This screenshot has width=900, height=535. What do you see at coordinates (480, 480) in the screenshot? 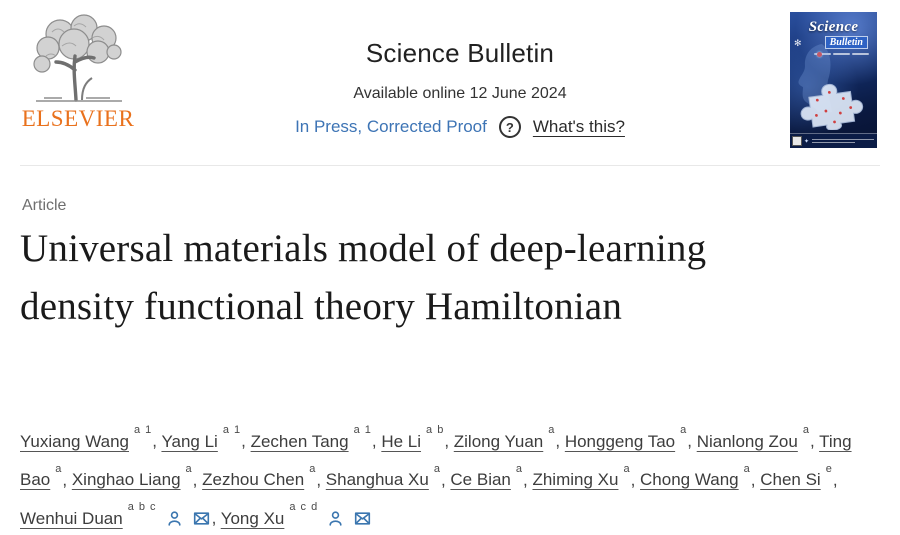
I see `author-link: Ce Bian` at bounding box center [480, 480].